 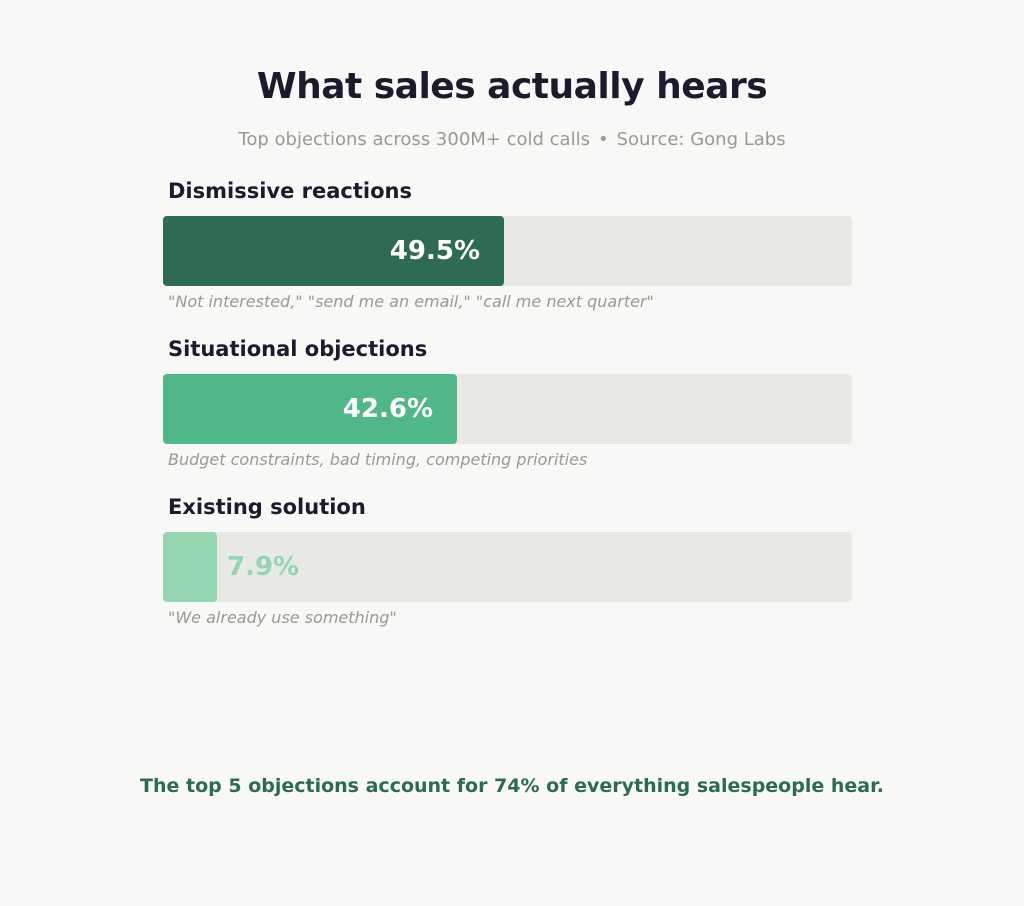 I want to click on subtitle-source: Source: Gong Labs, so click(x=701, y=139).